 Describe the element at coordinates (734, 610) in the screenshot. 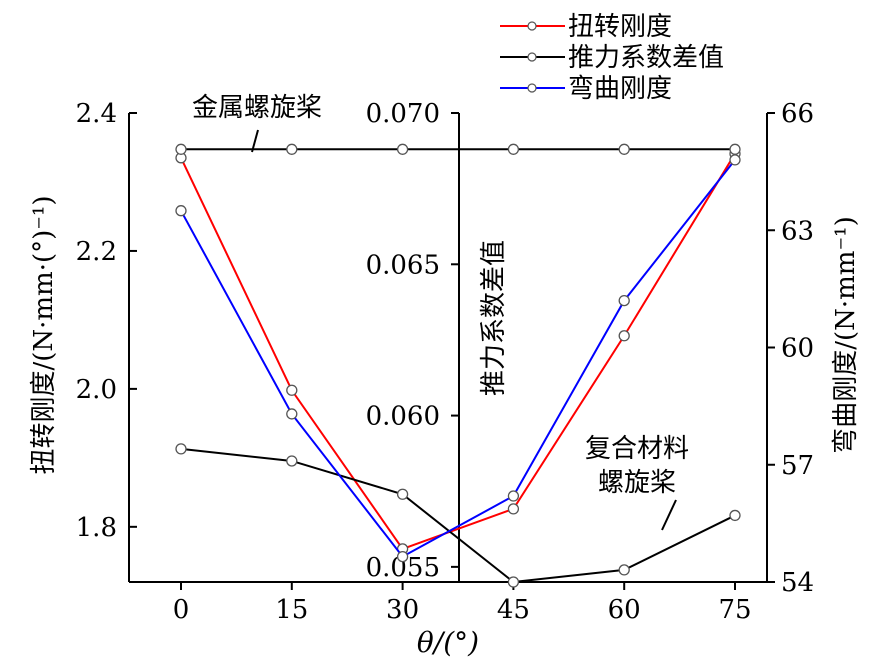

I see `x-tick-label: 75` at that location.